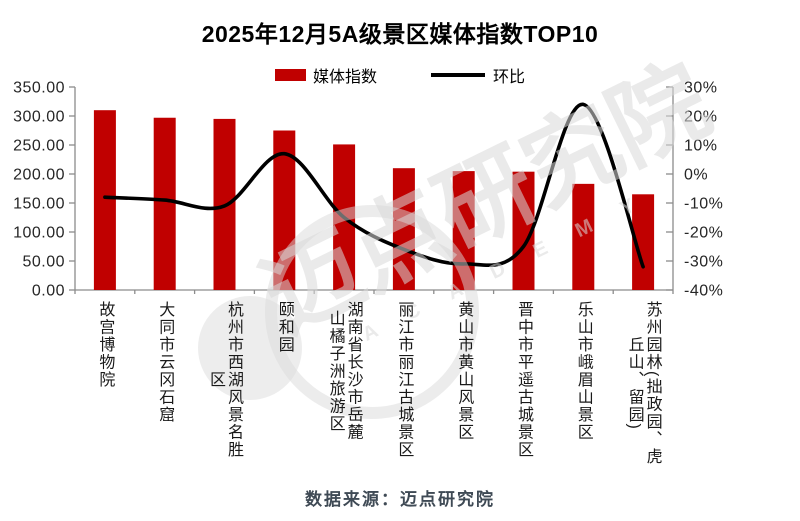 The height and width of the screenshot is (521, 800). I want to click on y-tick-label-left: 250.00, so click(39, 146).